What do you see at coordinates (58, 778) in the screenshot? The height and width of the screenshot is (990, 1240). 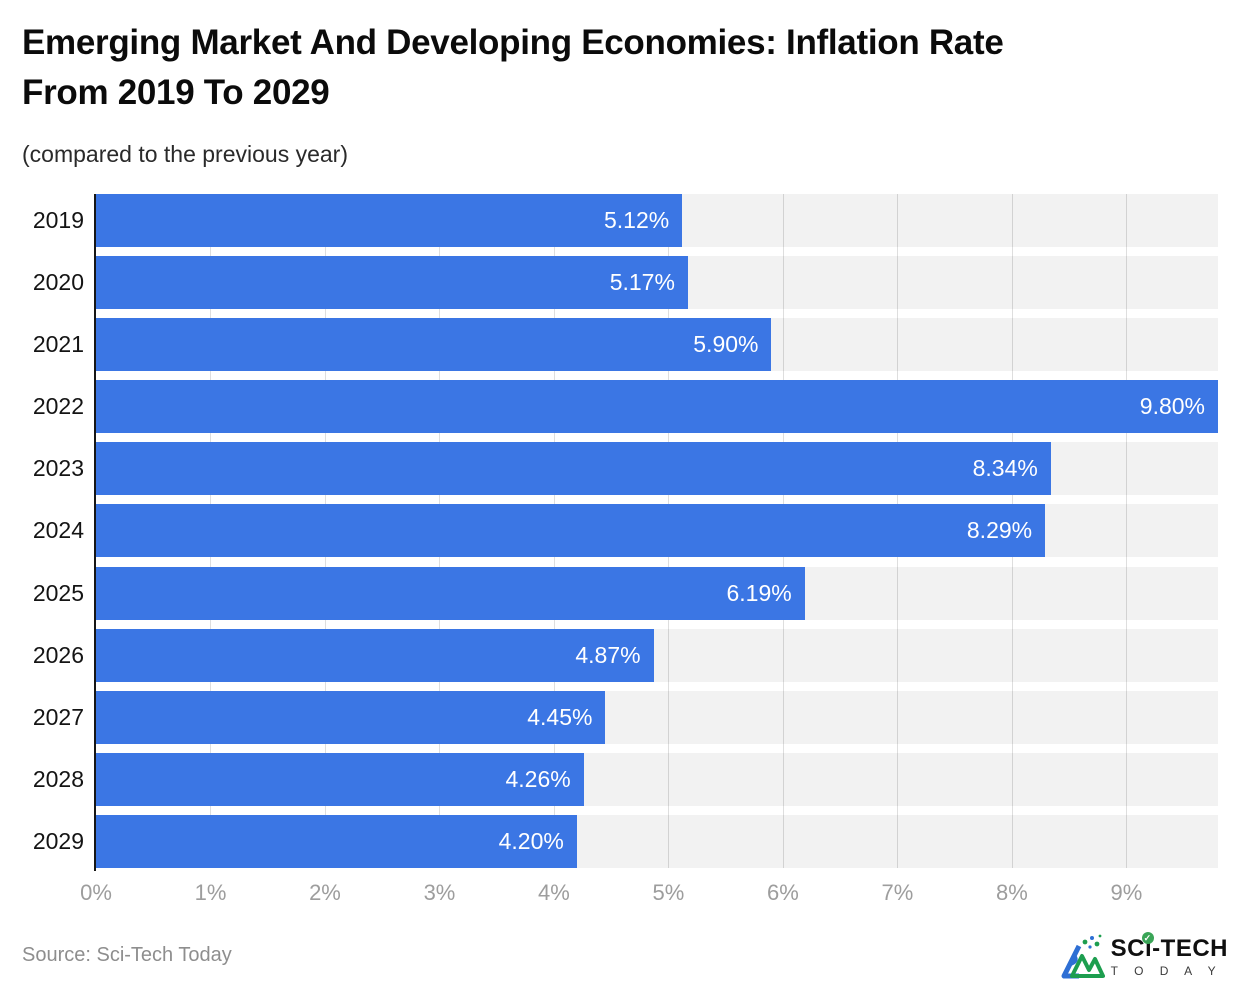 I see `y-axis-label: 2028` at bounding box center [58, 778].